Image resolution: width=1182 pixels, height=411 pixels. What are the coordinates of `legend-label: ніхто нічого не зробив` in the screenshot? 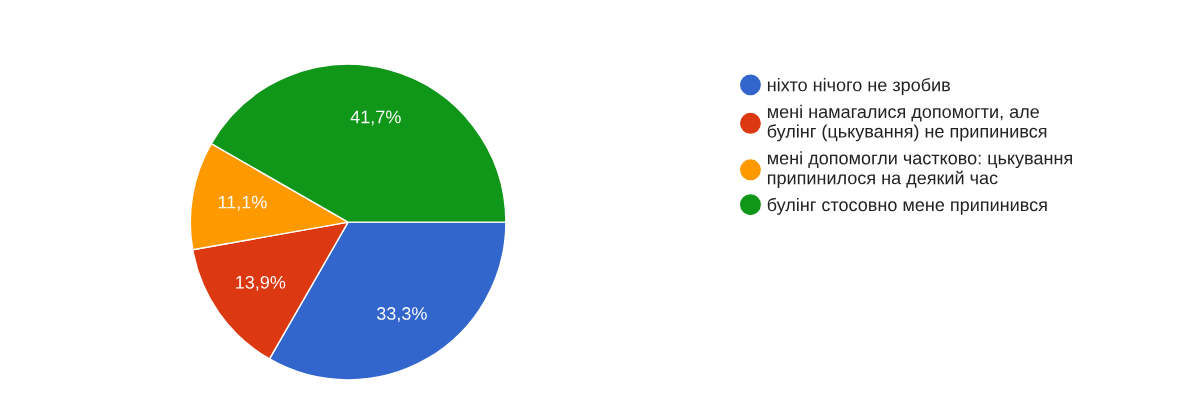 It's located at (858, 86).